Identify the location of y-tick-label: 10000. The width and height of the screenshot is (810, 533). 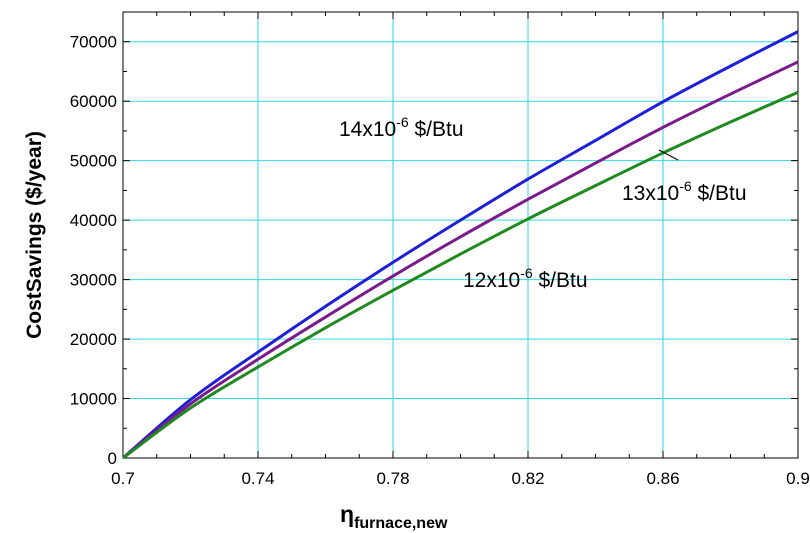
(93, 399).